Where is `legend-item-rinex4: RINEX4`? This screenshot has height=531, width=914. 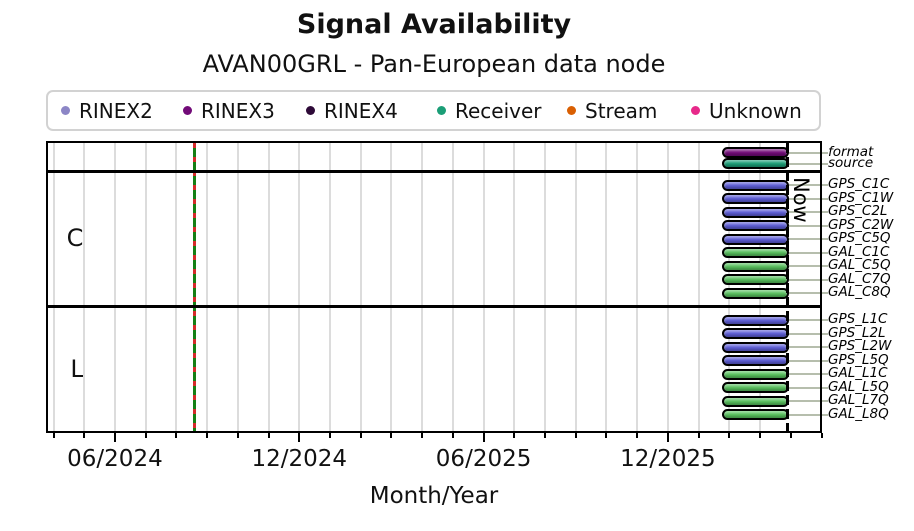
legend-item-rinex4: RINEX4 is located at coordinates (352, 110).